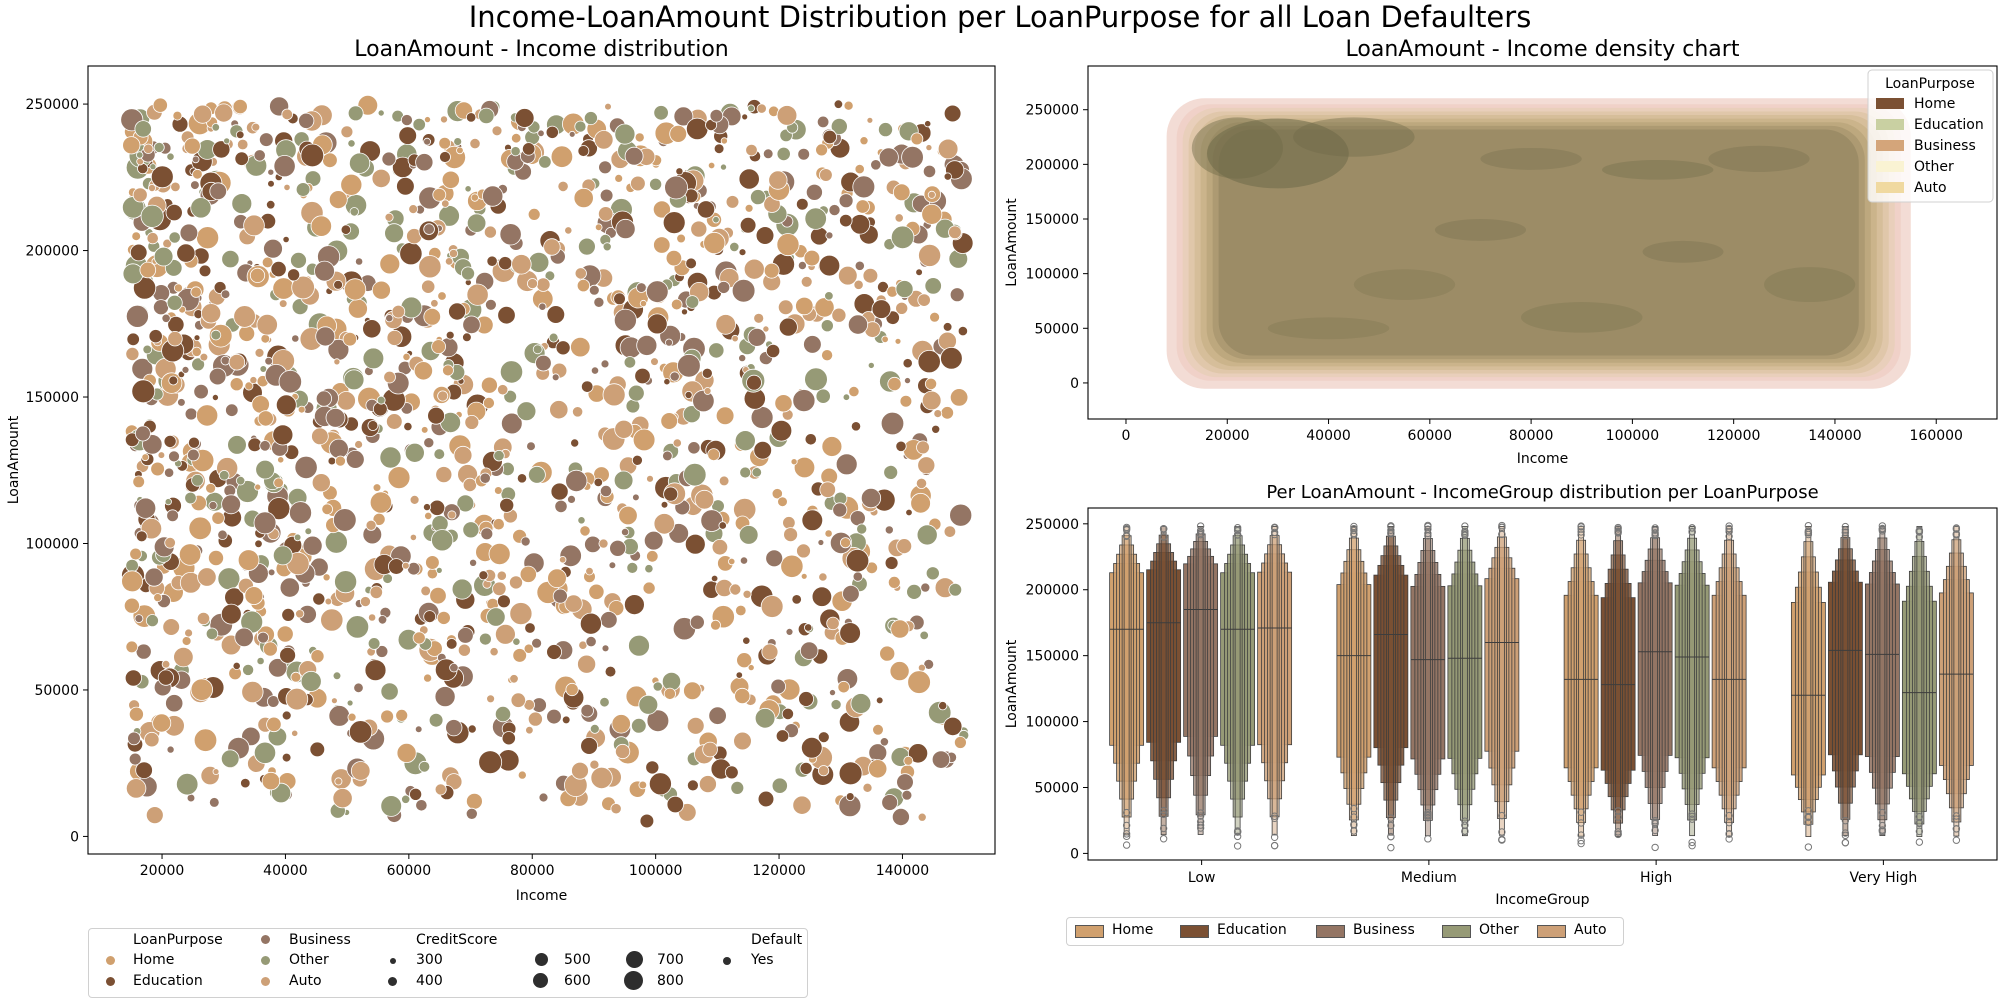 This screenshot has width=2000, height=1000. What do you see at coordinates (1354, 137) in the screenshot?
I see `density-peak` at bounding box center [1354, 137].